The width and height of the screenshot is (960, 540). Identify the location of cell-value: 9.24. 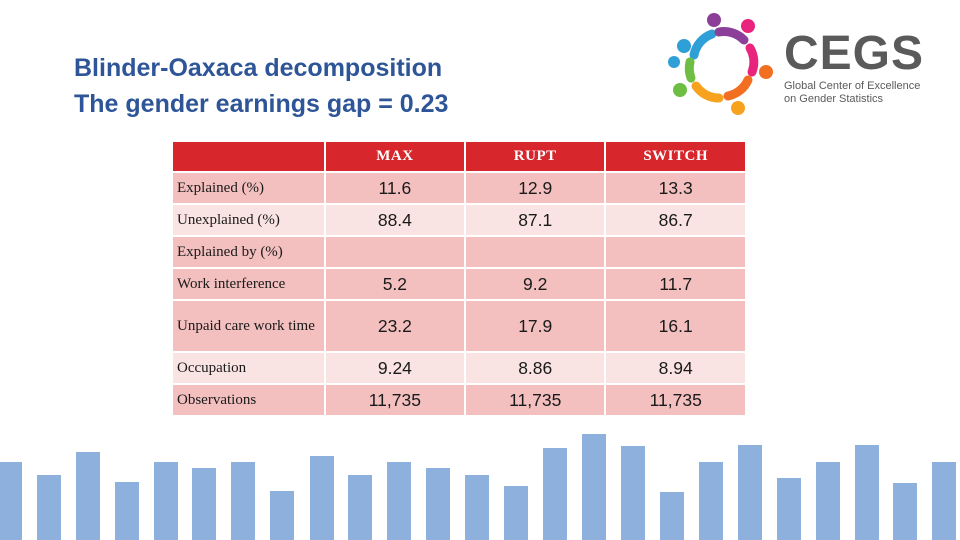
(395, 368).